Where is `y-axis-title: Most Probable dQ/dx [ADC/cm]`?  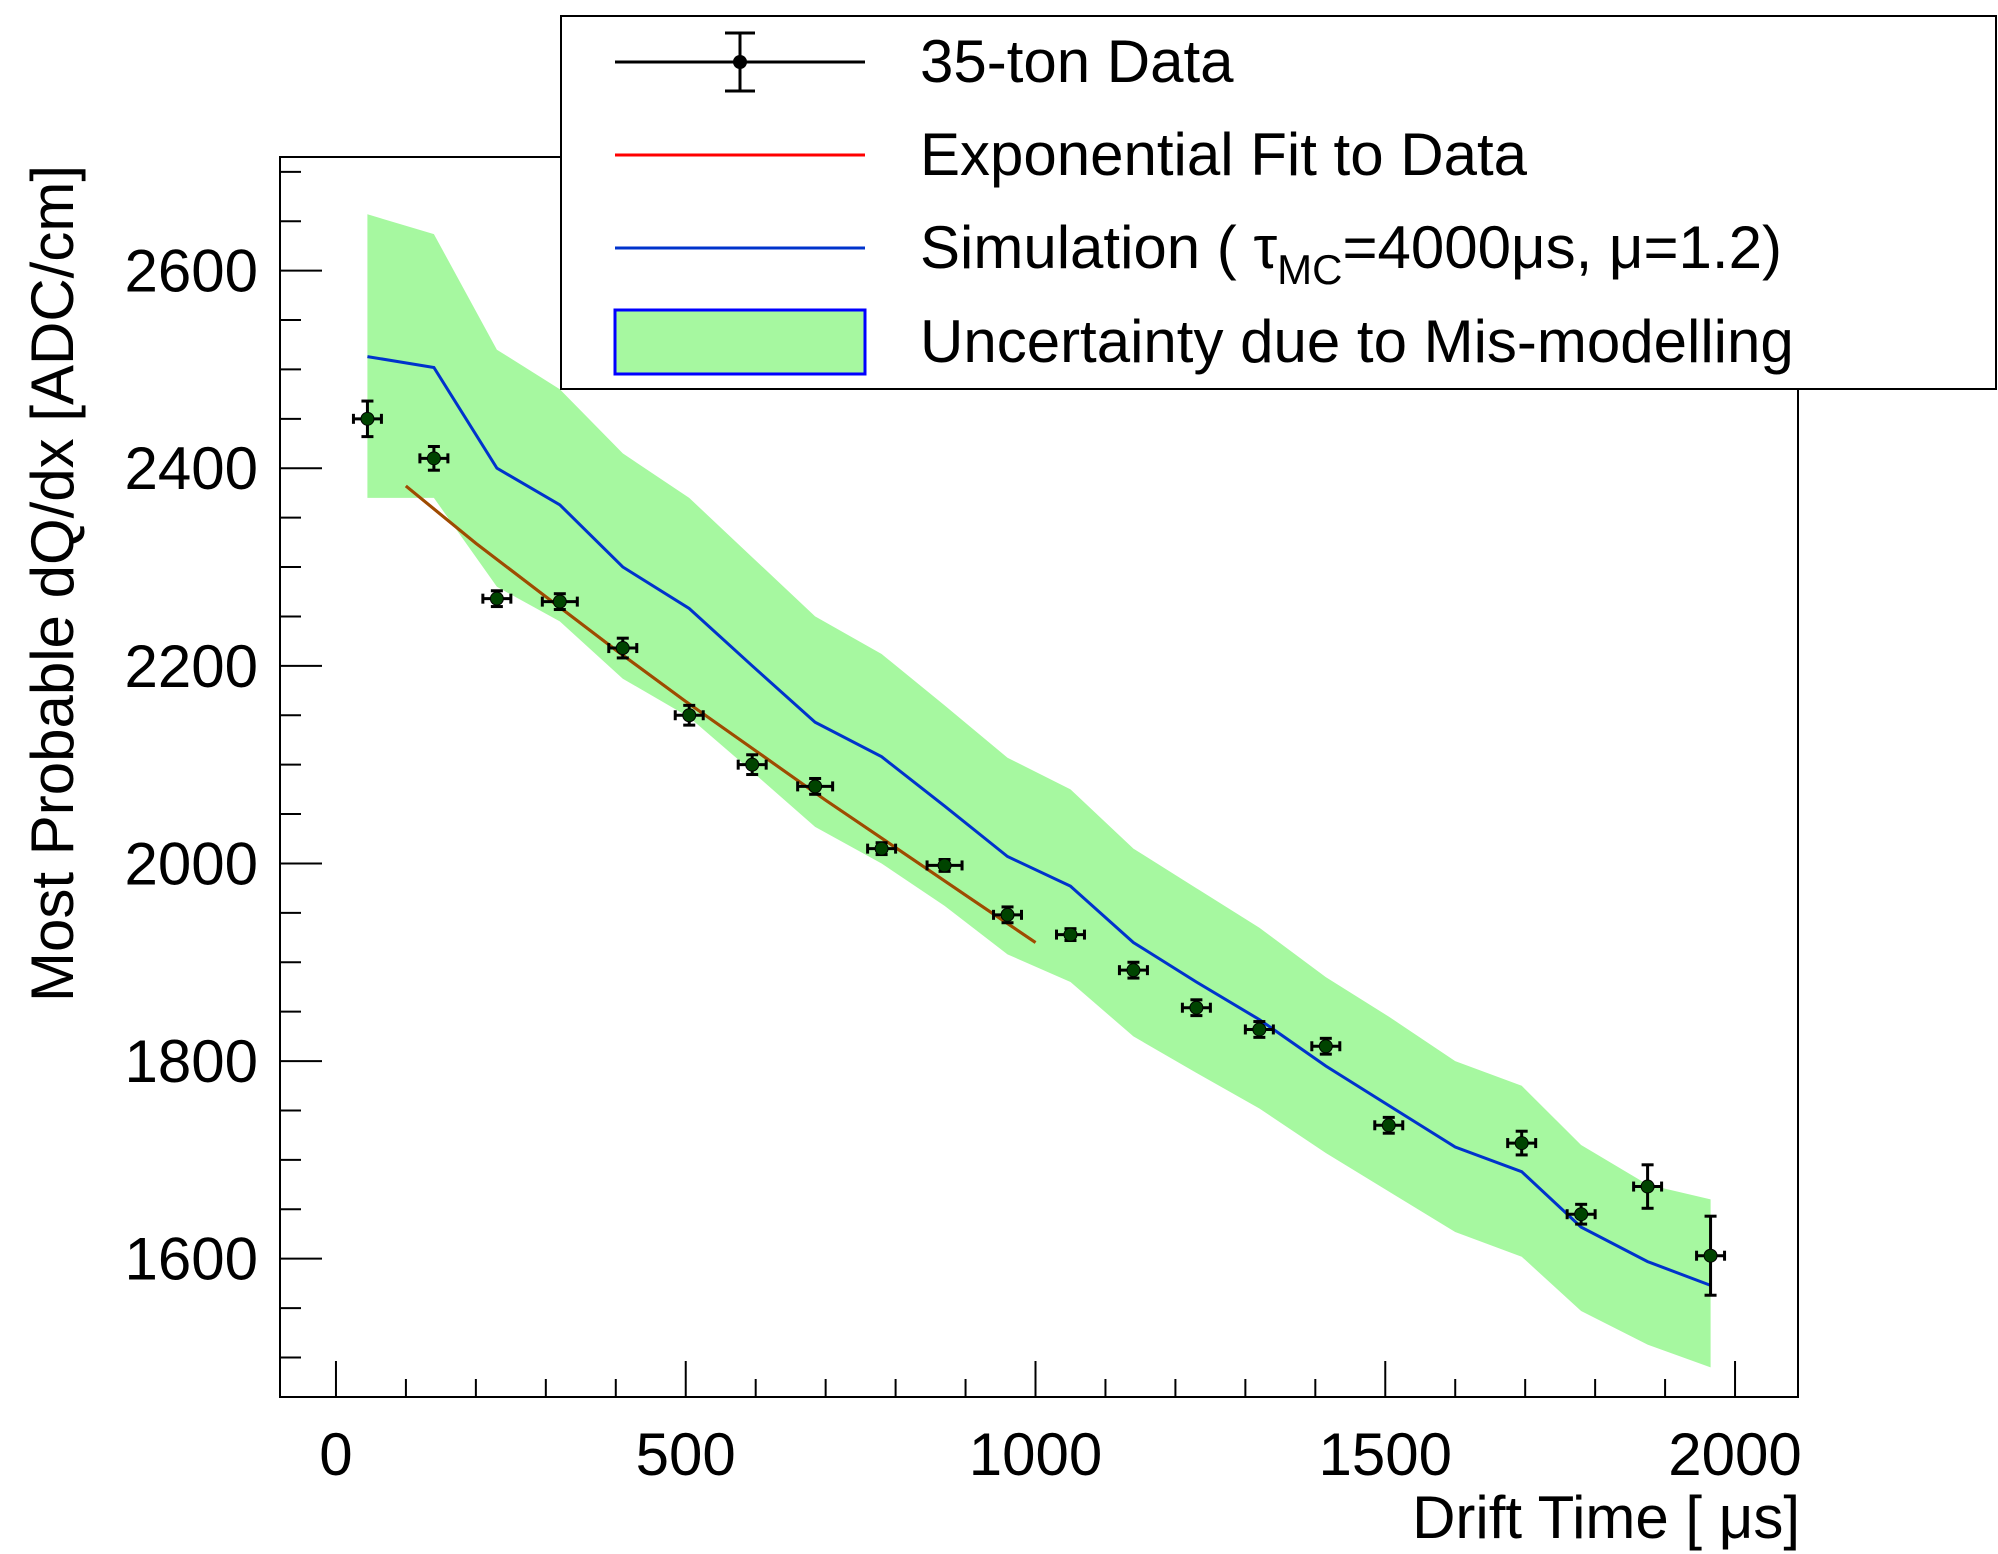 y-axis-title: Most Probable dQ/dx [ADC/cm] is located at coordinates (52, 583).